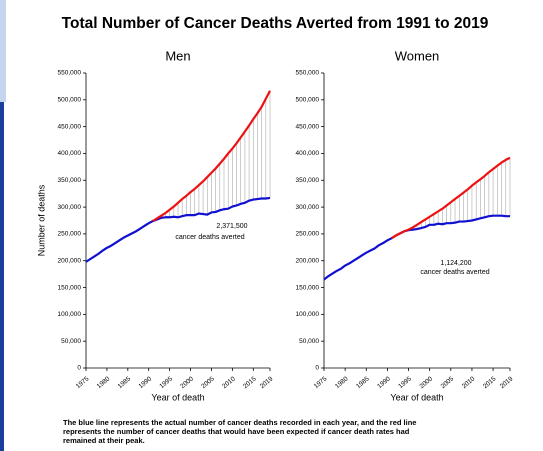 This screenshot has width=543, height=451. I want to click on panel-title: Women, so click(417, 55).